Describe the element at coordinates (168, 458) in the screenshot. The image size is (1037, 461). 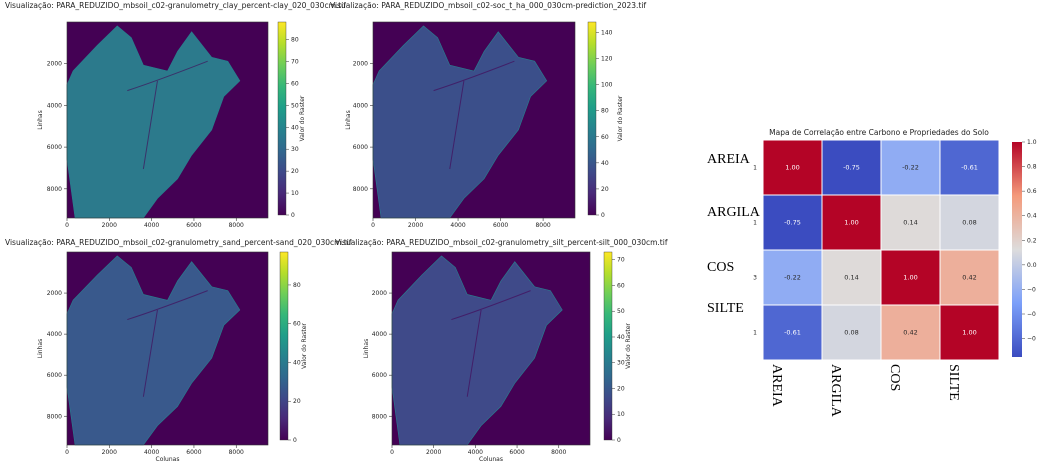
I see `x-axis-label: Colunas` at that location.